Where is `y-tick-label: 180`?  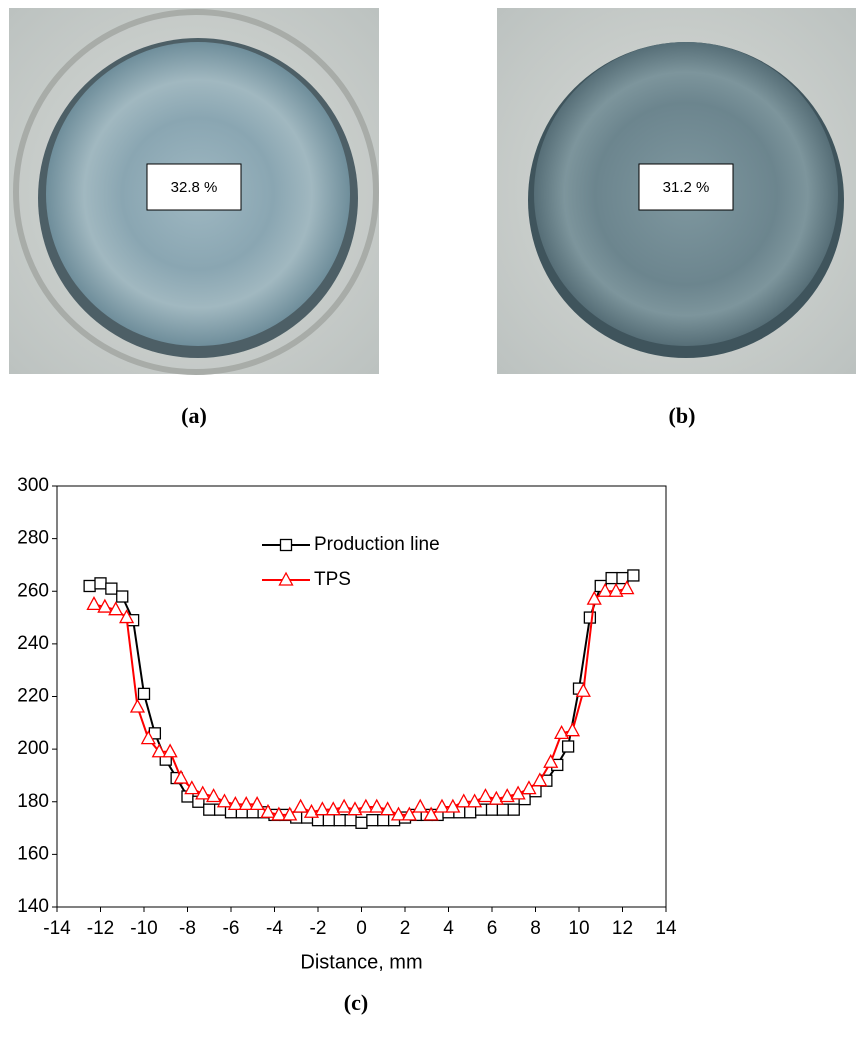 y-tick-label: 180 is located at coordinates (33, 801).